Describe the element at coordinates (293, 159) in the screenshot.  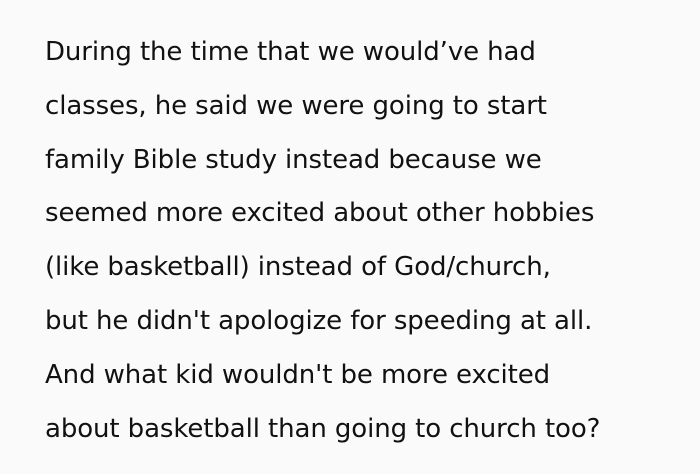
I see `text-line: family Bible study instead because we` at that location.